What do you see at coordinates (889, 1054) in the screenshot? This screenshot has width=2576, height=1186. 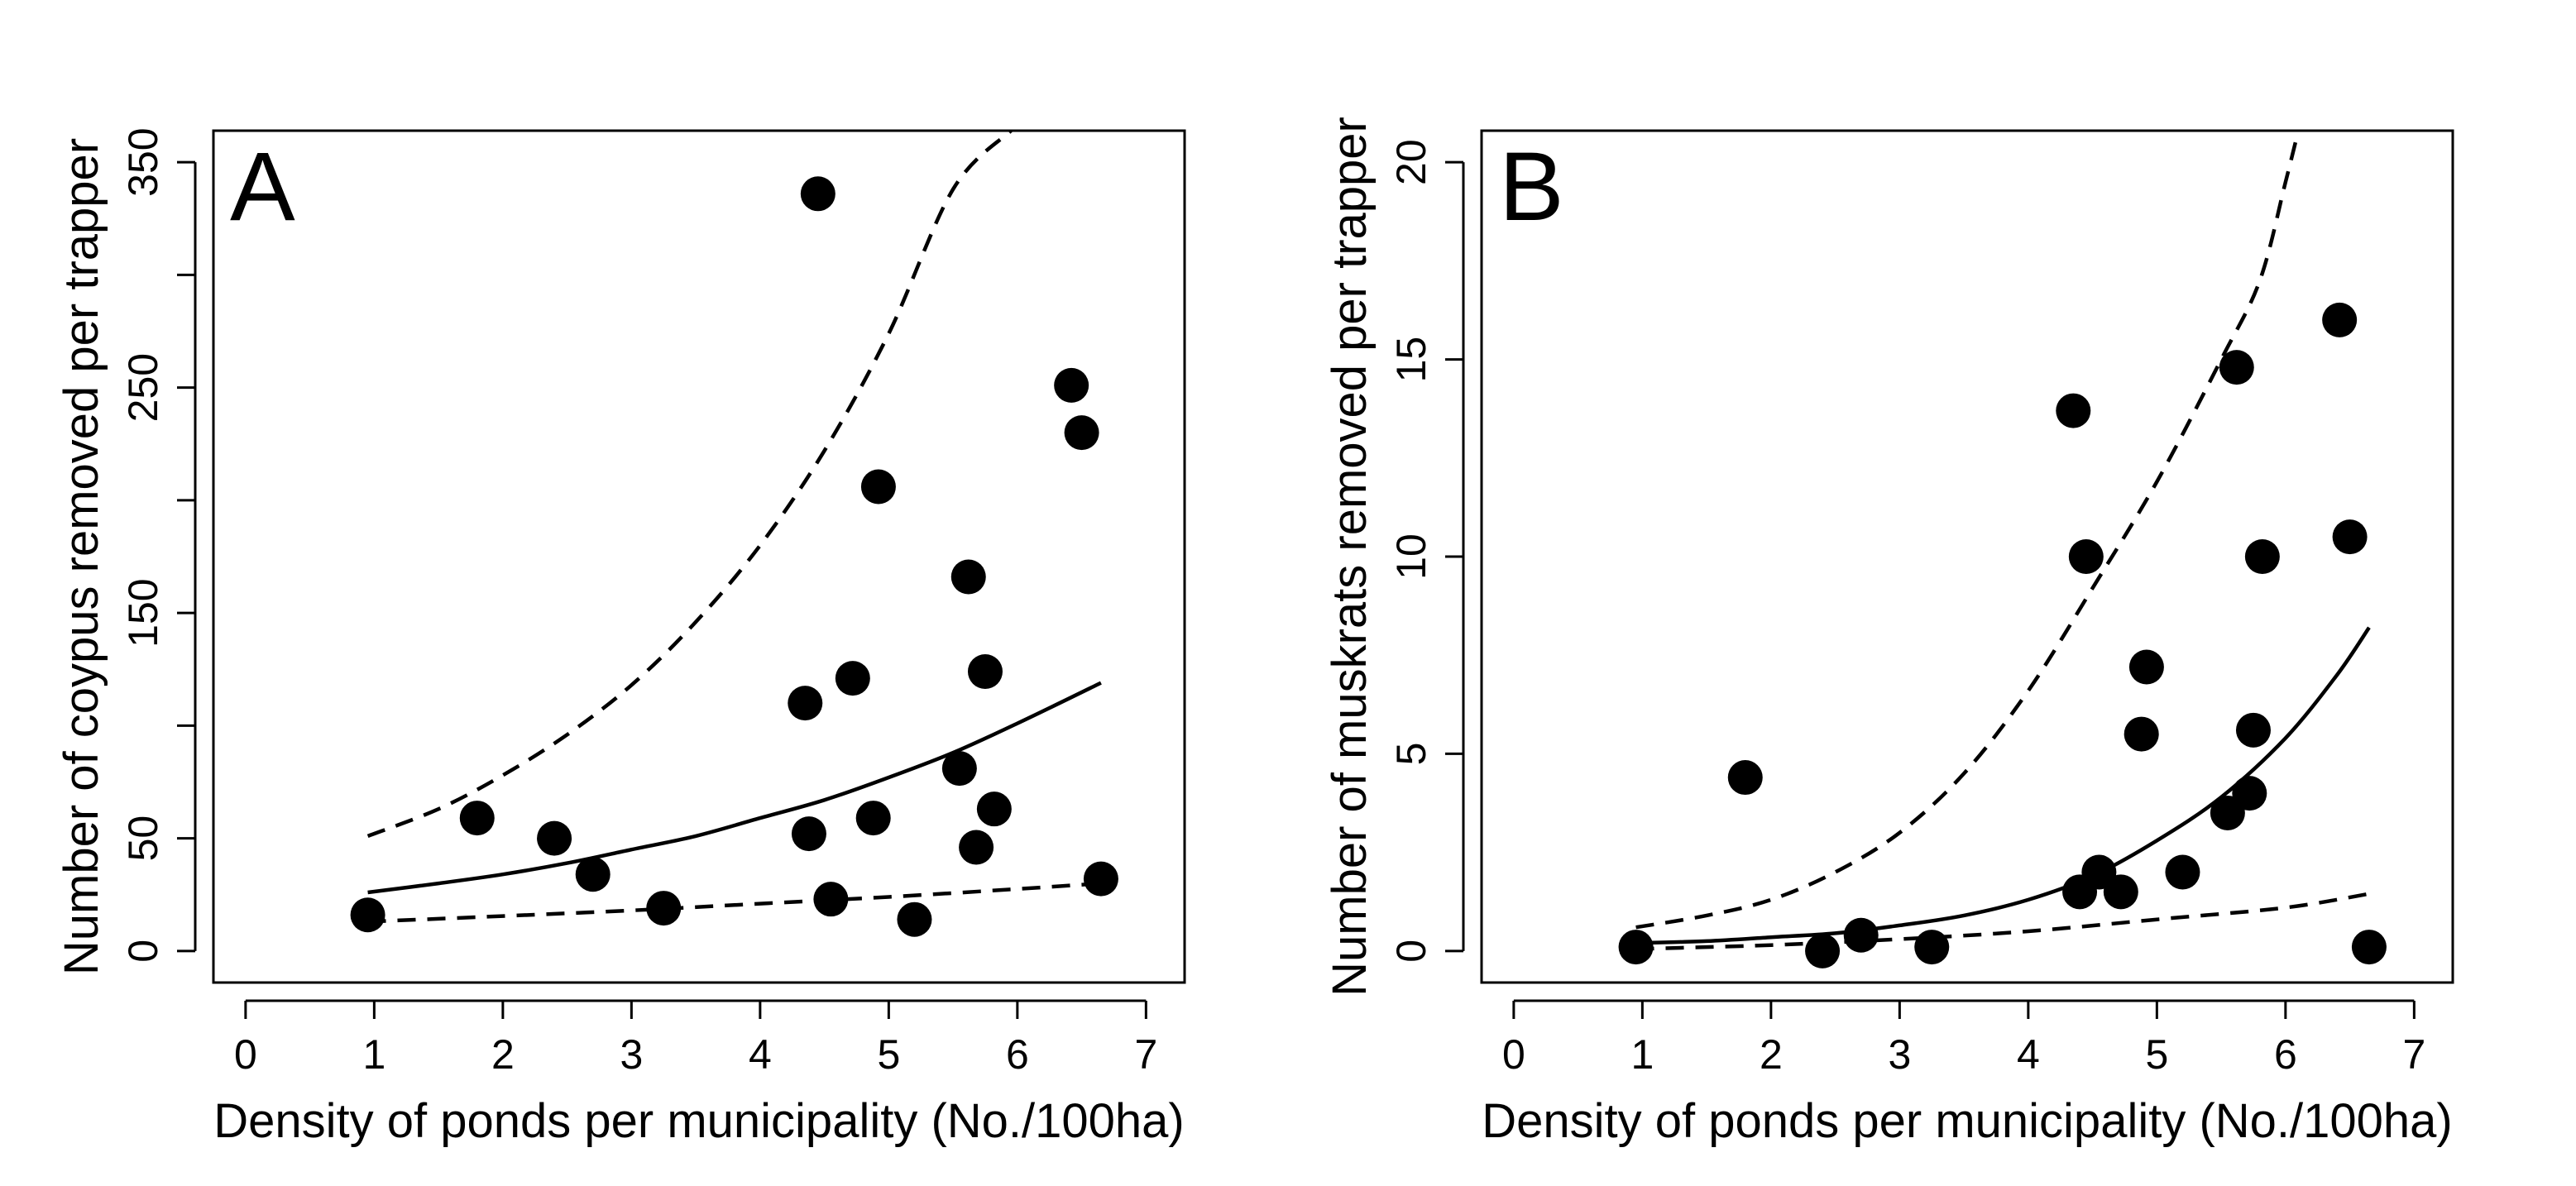 I see `panel-a-x-tick-label: 5` at bounding box center [889, 1054].